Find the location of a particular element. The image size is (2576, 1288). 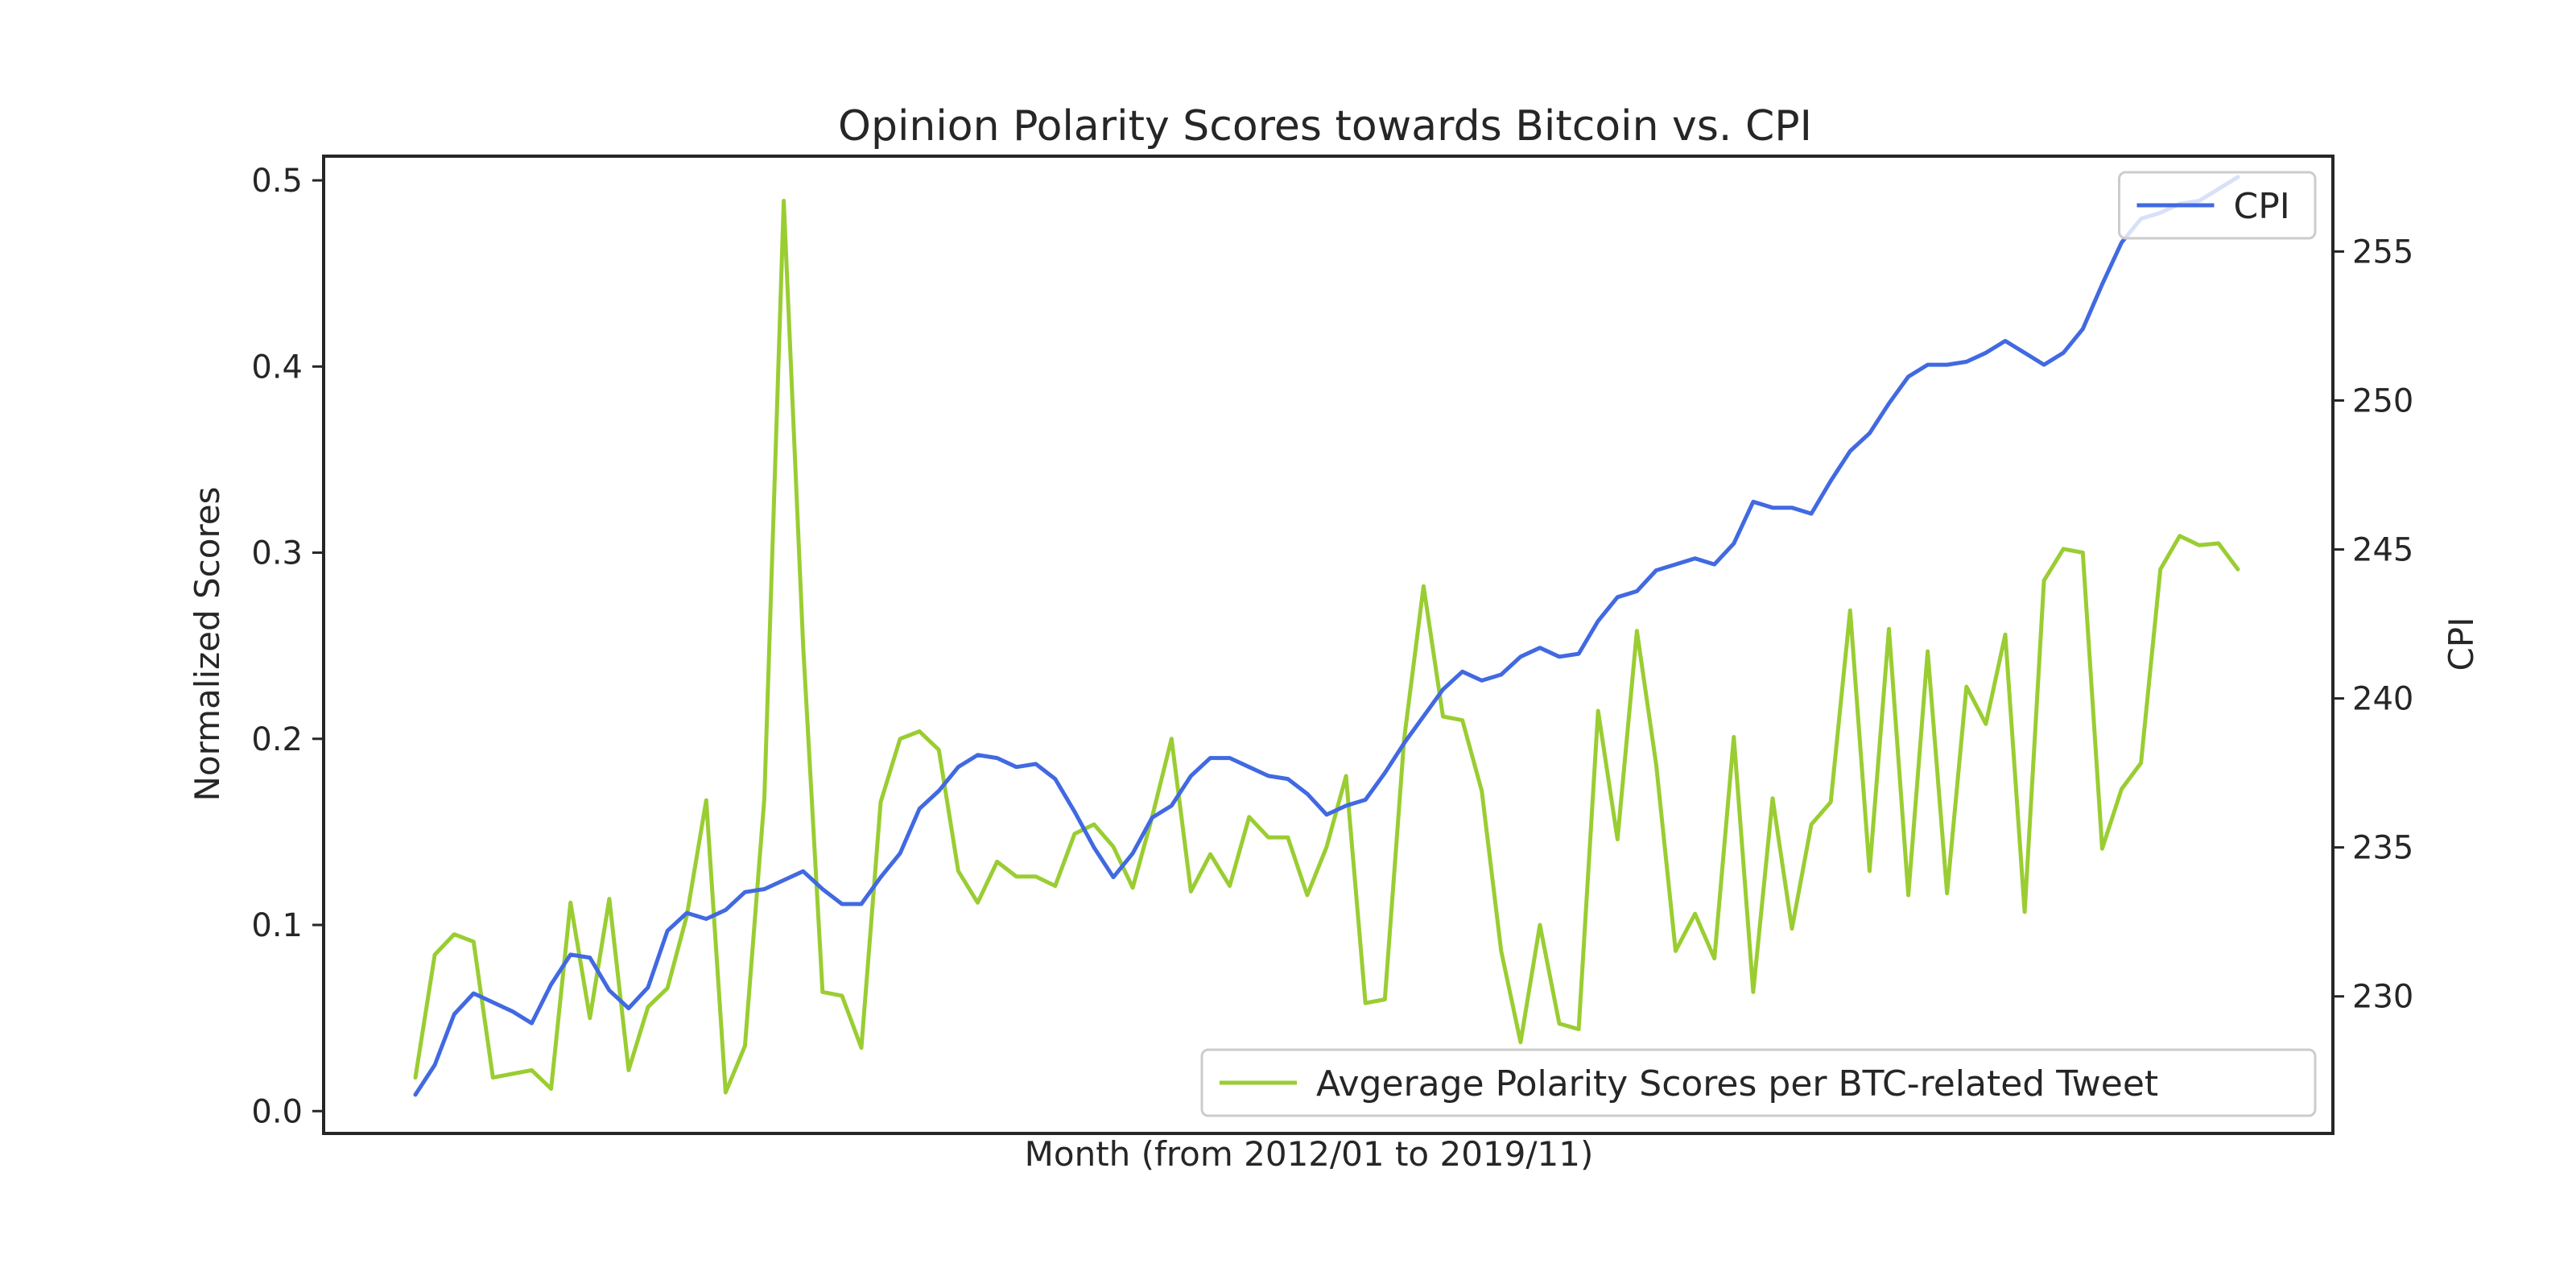

y2-tick-label: 230 is located at coordinates (2382, 997).